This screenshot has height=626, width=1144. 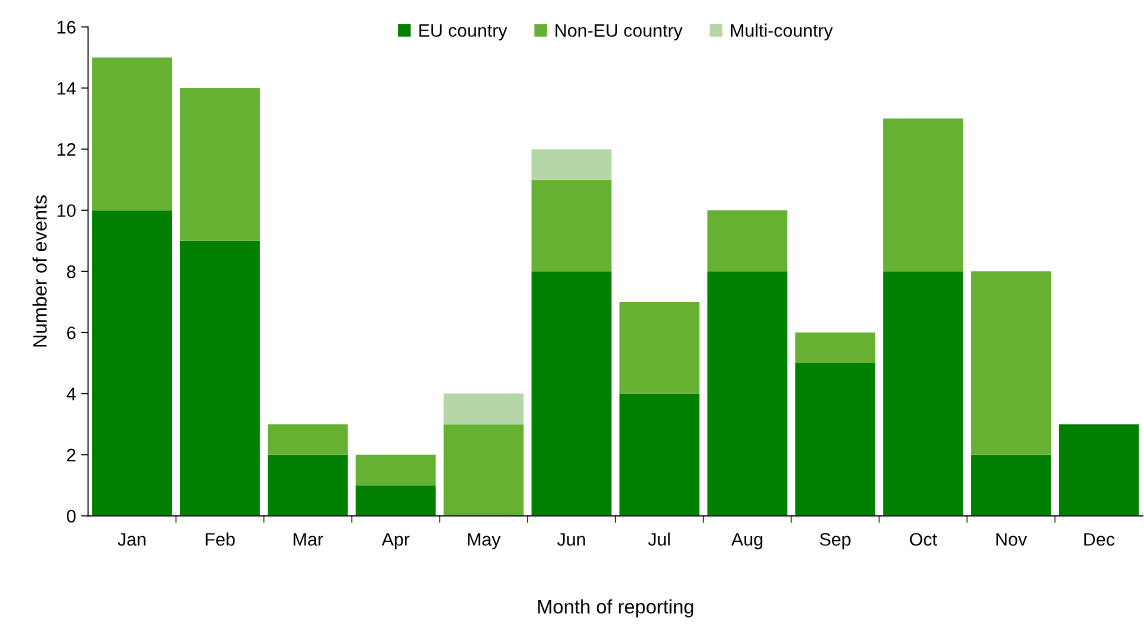 What do you see at coordinates (923, 539) in the screenshot?
I see `x-tick-label: Oct` at bounding box center [923, 539].